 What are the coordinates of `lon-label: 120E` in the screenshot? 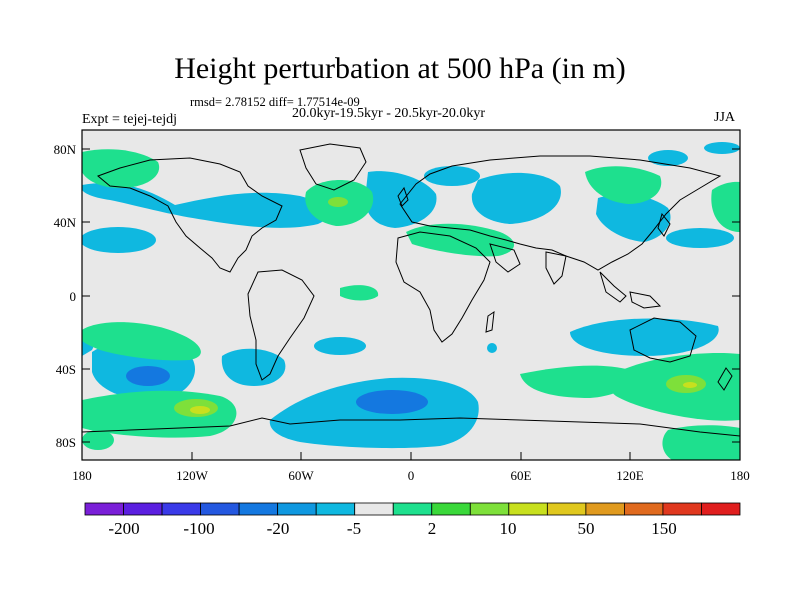 It's located at (630, 475).